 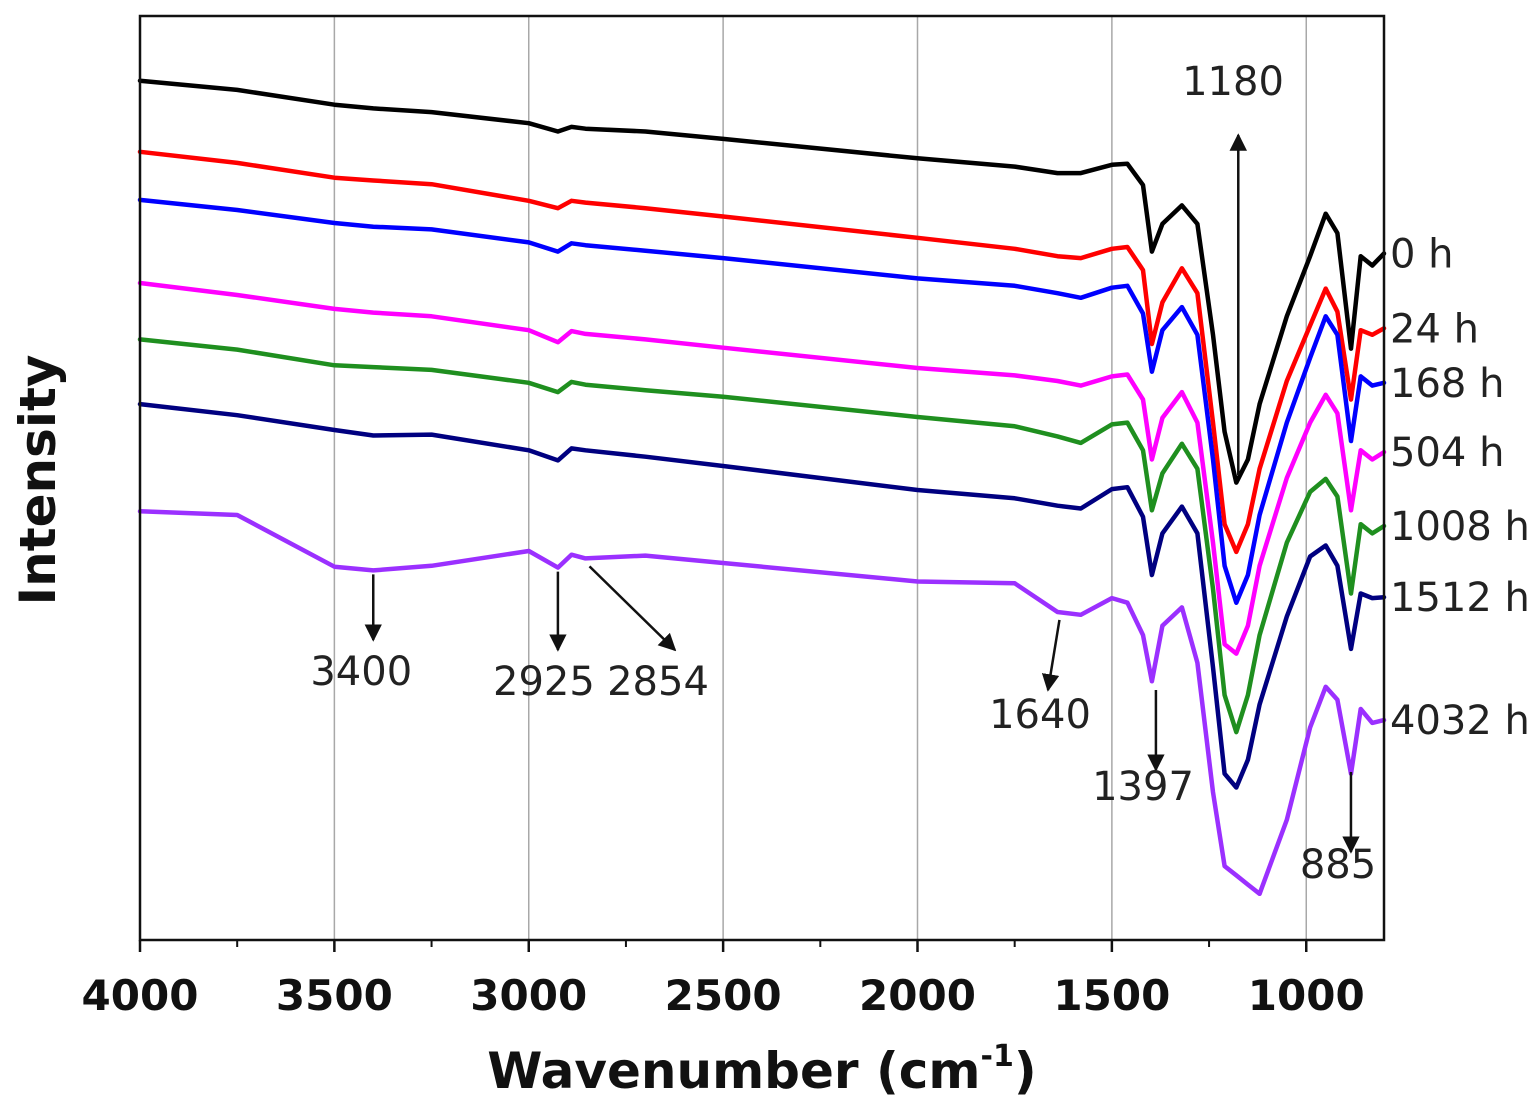 I want to click on x-tick-label-1000: 1000, so click(x=1306, y=995).